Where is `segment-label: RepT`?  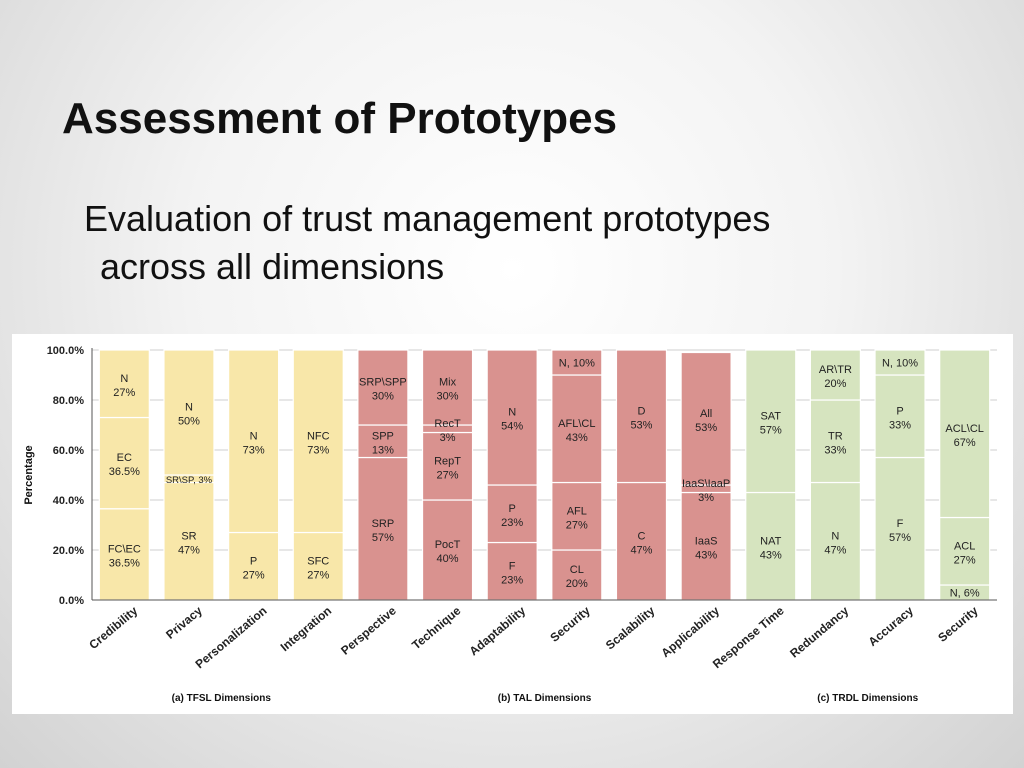
segment-label: RepT is located at coordinates (447, 461).